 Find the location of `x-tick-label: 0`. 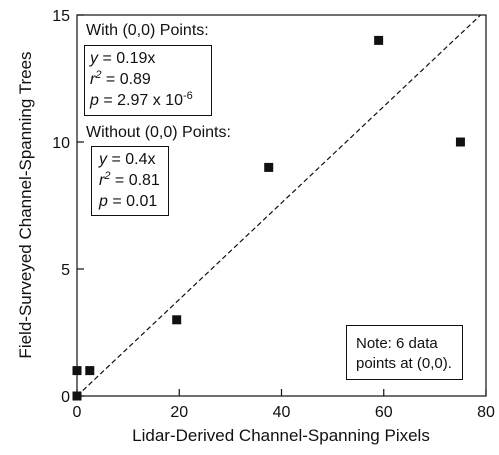

x-tick-label: 0 is located at coordinates (77, 412).